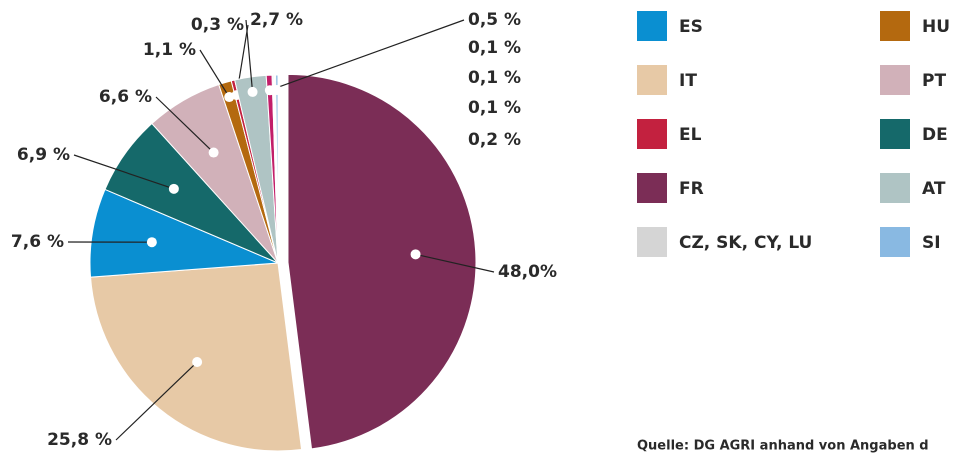 The image size is (968, 457). I want to click on legend-label: CZ, SK, CY, LU, so click(745, 243).